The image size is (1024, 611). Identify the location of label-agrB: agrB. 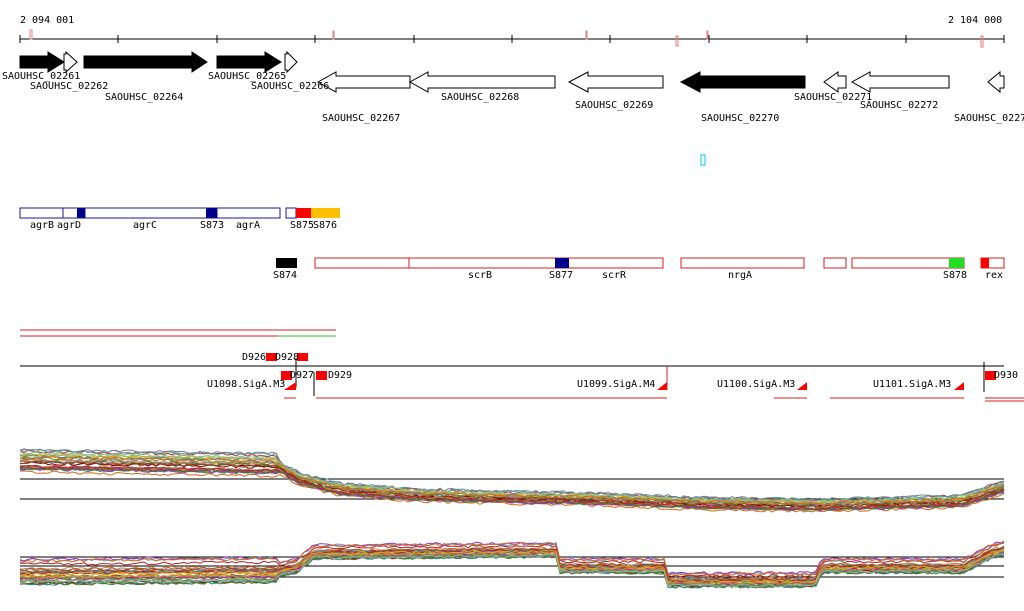
(42, 225).